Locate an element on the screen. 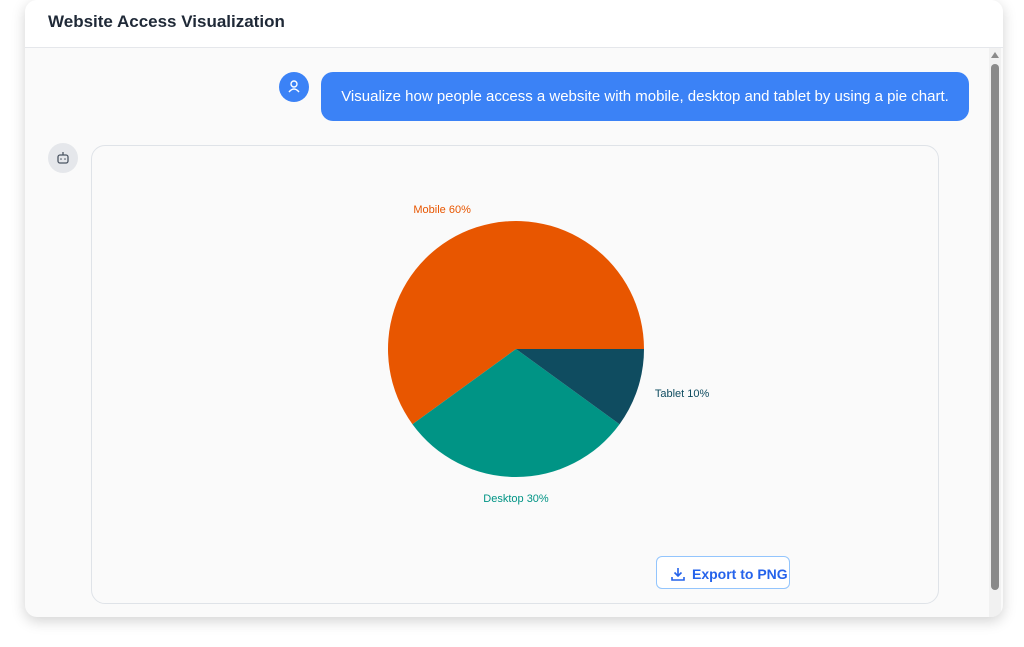 This screenshot has width=1024, height=647. bot-avatar is located at coordinates (63, 158).